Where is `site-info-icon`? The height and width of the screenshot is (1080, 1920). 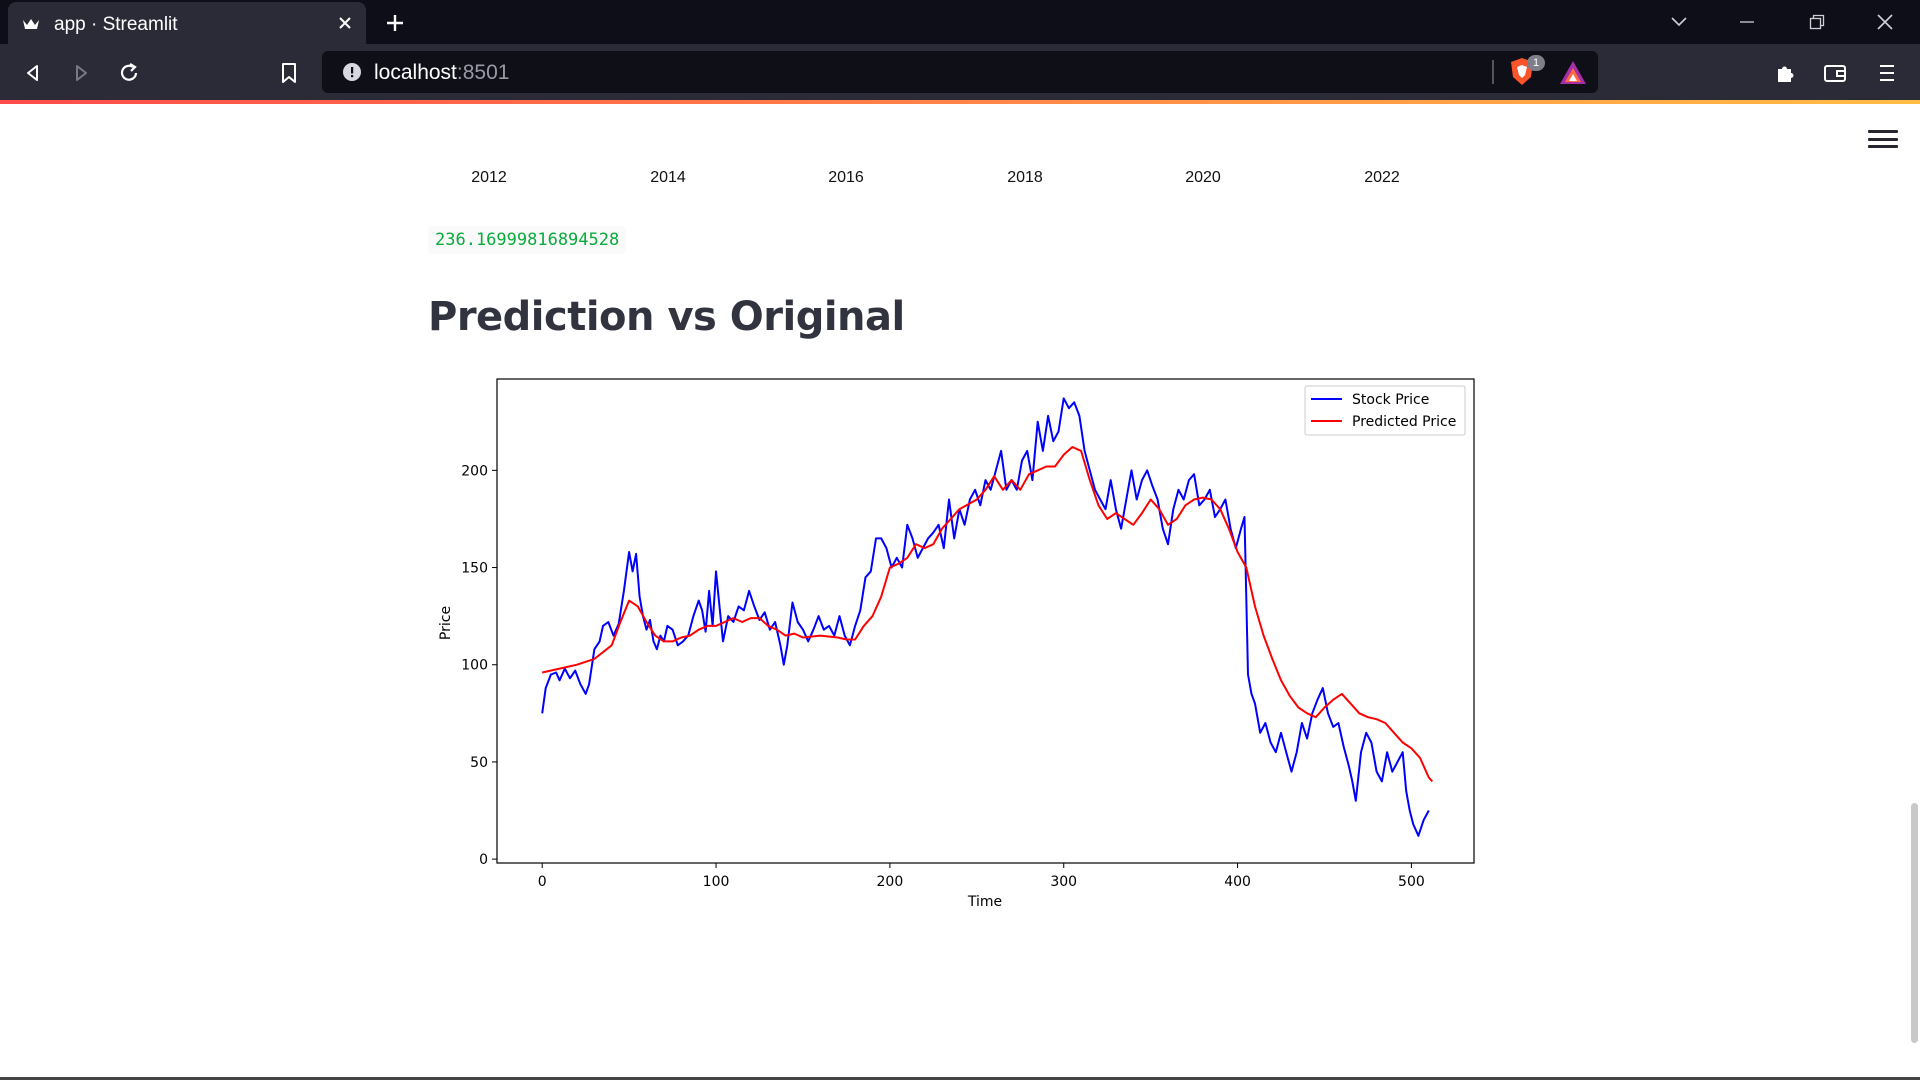 site-info-icon is located at coordinates (352, 72).